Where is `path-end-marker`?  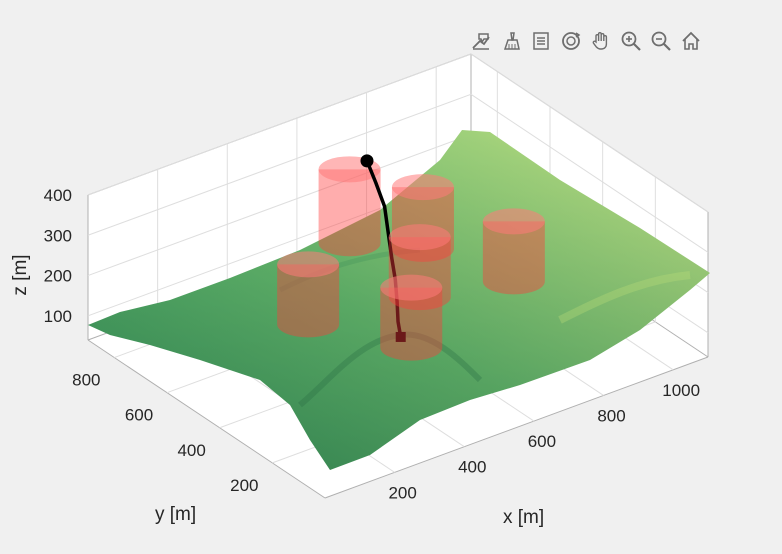 path-end-marker is located at coordinates (400, 336).